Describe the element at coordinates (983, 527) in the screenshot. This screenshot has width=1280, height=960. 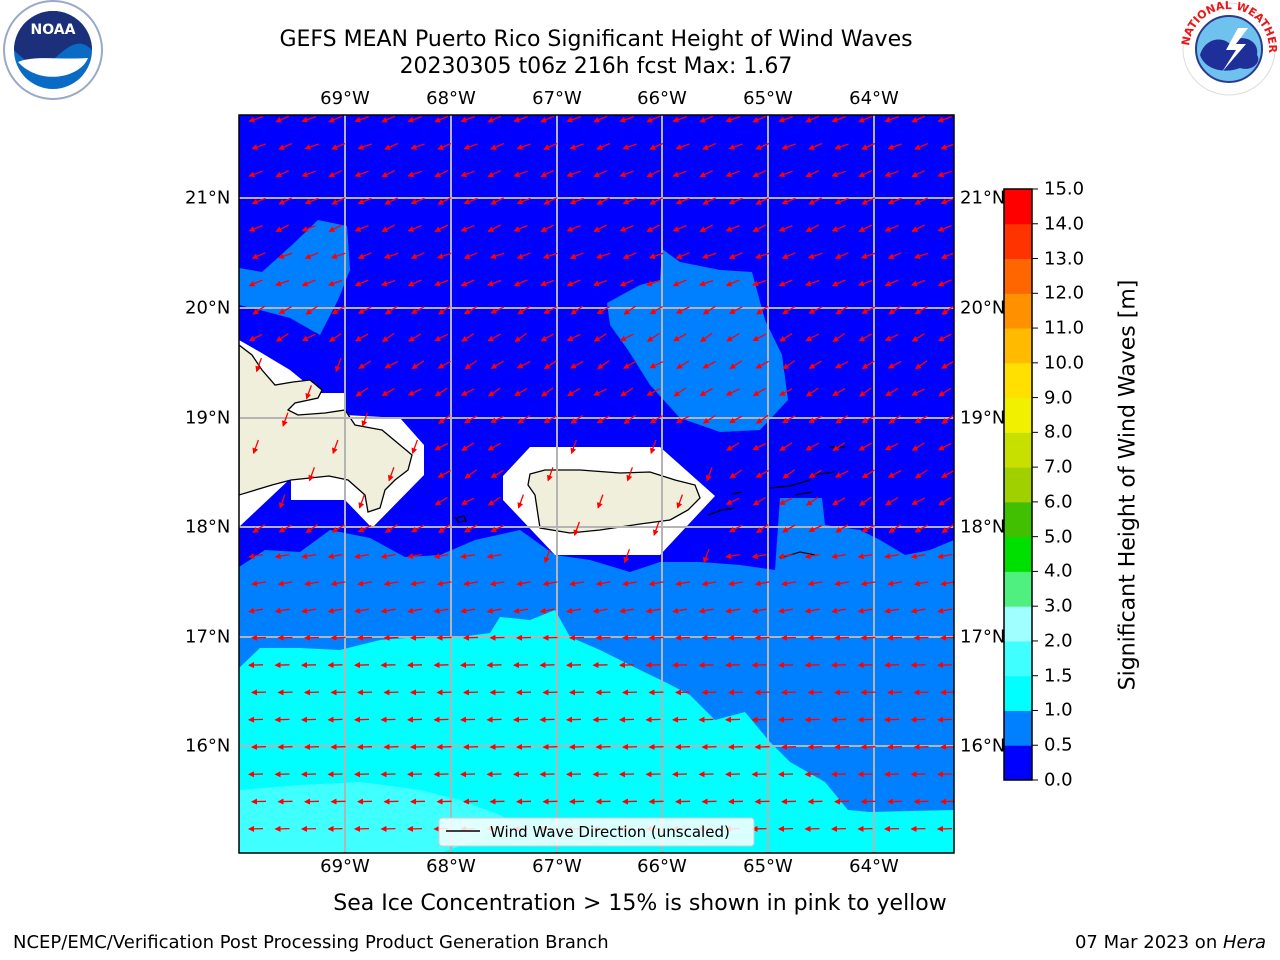
I see `lat-label-right: 18°N` at that location.